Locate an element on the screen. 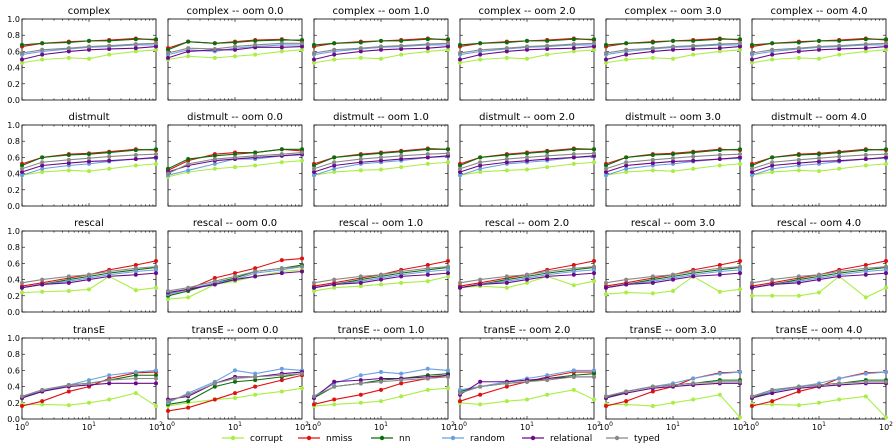 The height and width of the screenshot is (447, 893). y-tick-label: 0.6 is located at coordinates (13, 51).